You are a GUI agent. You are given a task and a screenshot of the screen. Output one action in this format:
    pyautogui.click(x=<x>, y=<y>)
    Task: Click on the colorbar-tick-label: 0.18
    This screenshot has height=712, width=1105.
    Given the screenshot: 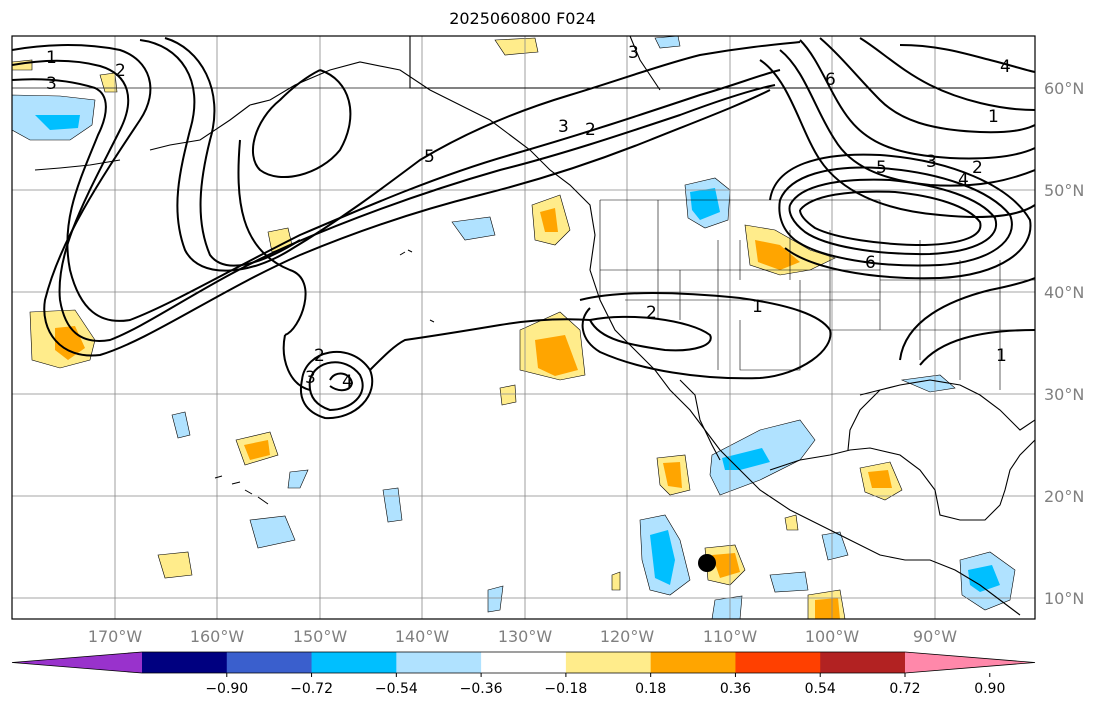 What is the action you would take?
    pyautogui.click(x=650, y=689)
    